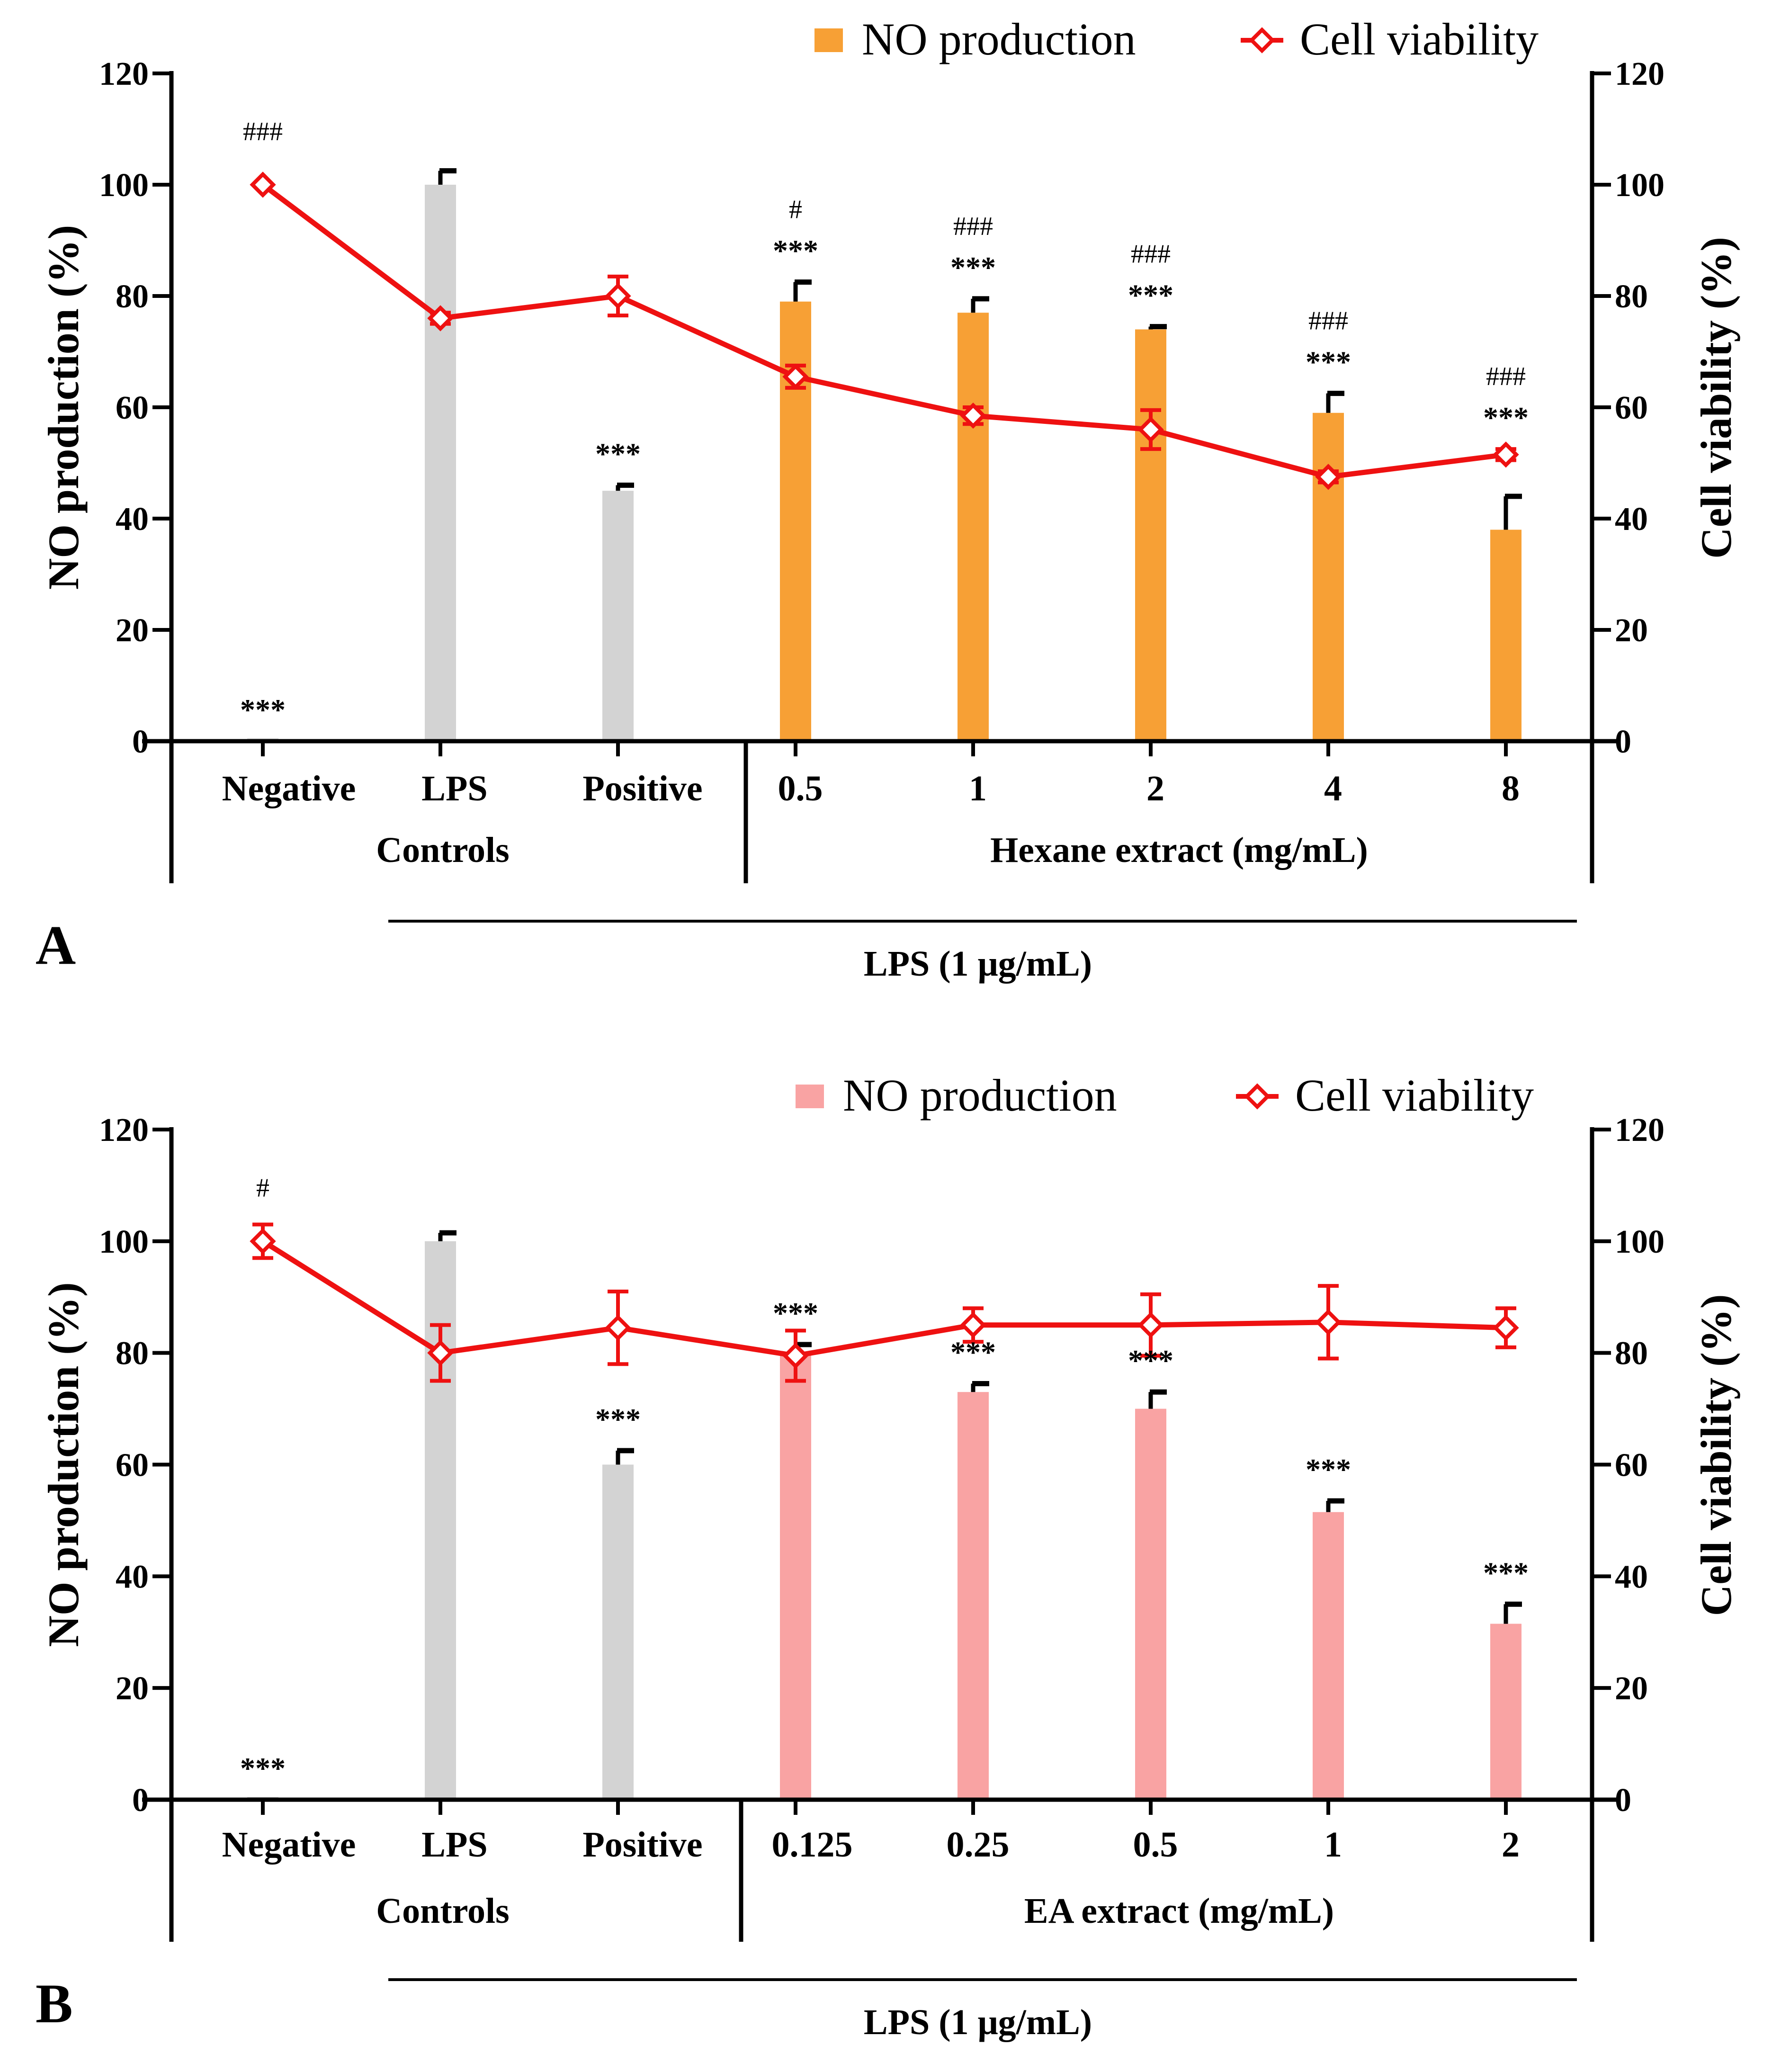 This screenshot has height=2072, width=1772. What do you see at coordinates (56, 945) in the screenshot?
I see `panel-label: A` at bounding box center [56, 945].